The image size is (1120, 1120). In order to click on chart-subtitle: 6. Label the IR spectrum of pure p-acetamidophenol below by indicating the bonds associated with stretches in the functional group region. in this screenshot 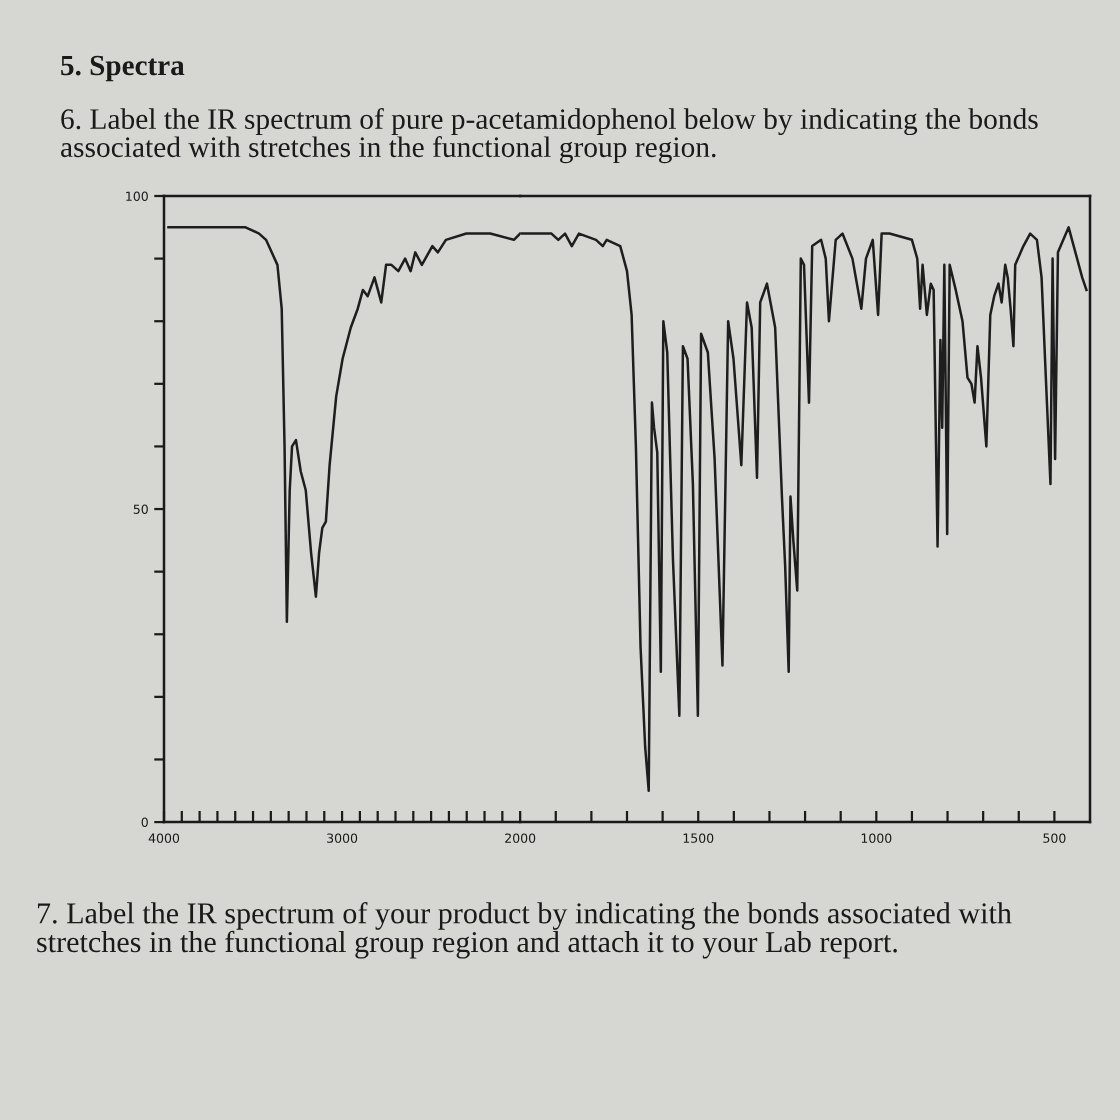, I will do `click(549, 136)`.